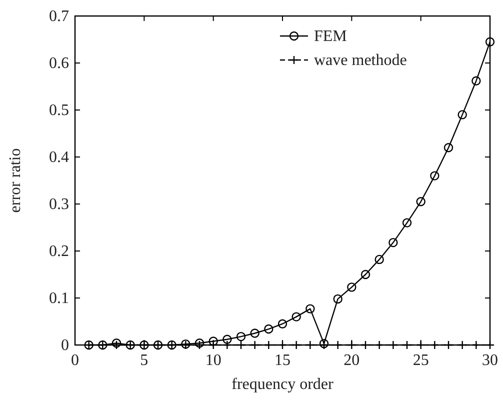 Image resolution: width=503 pixels, height=401 pixels. Describe the element at coordinates (59, 204) in the screenshot. I see `y-tick-label: 0.3` at that location.